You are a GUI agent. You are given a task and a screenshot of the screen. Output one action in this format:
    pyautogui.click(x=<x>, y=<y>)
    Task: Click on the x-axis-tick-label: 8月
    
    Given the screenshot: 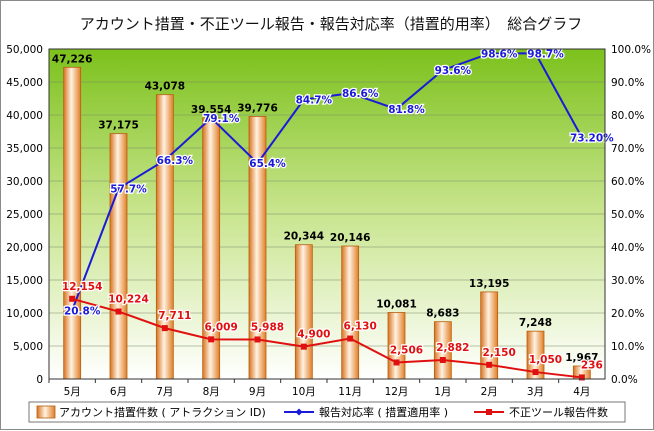 What is the action you would take?
    pyautogui.click(x=211, y=392)
    